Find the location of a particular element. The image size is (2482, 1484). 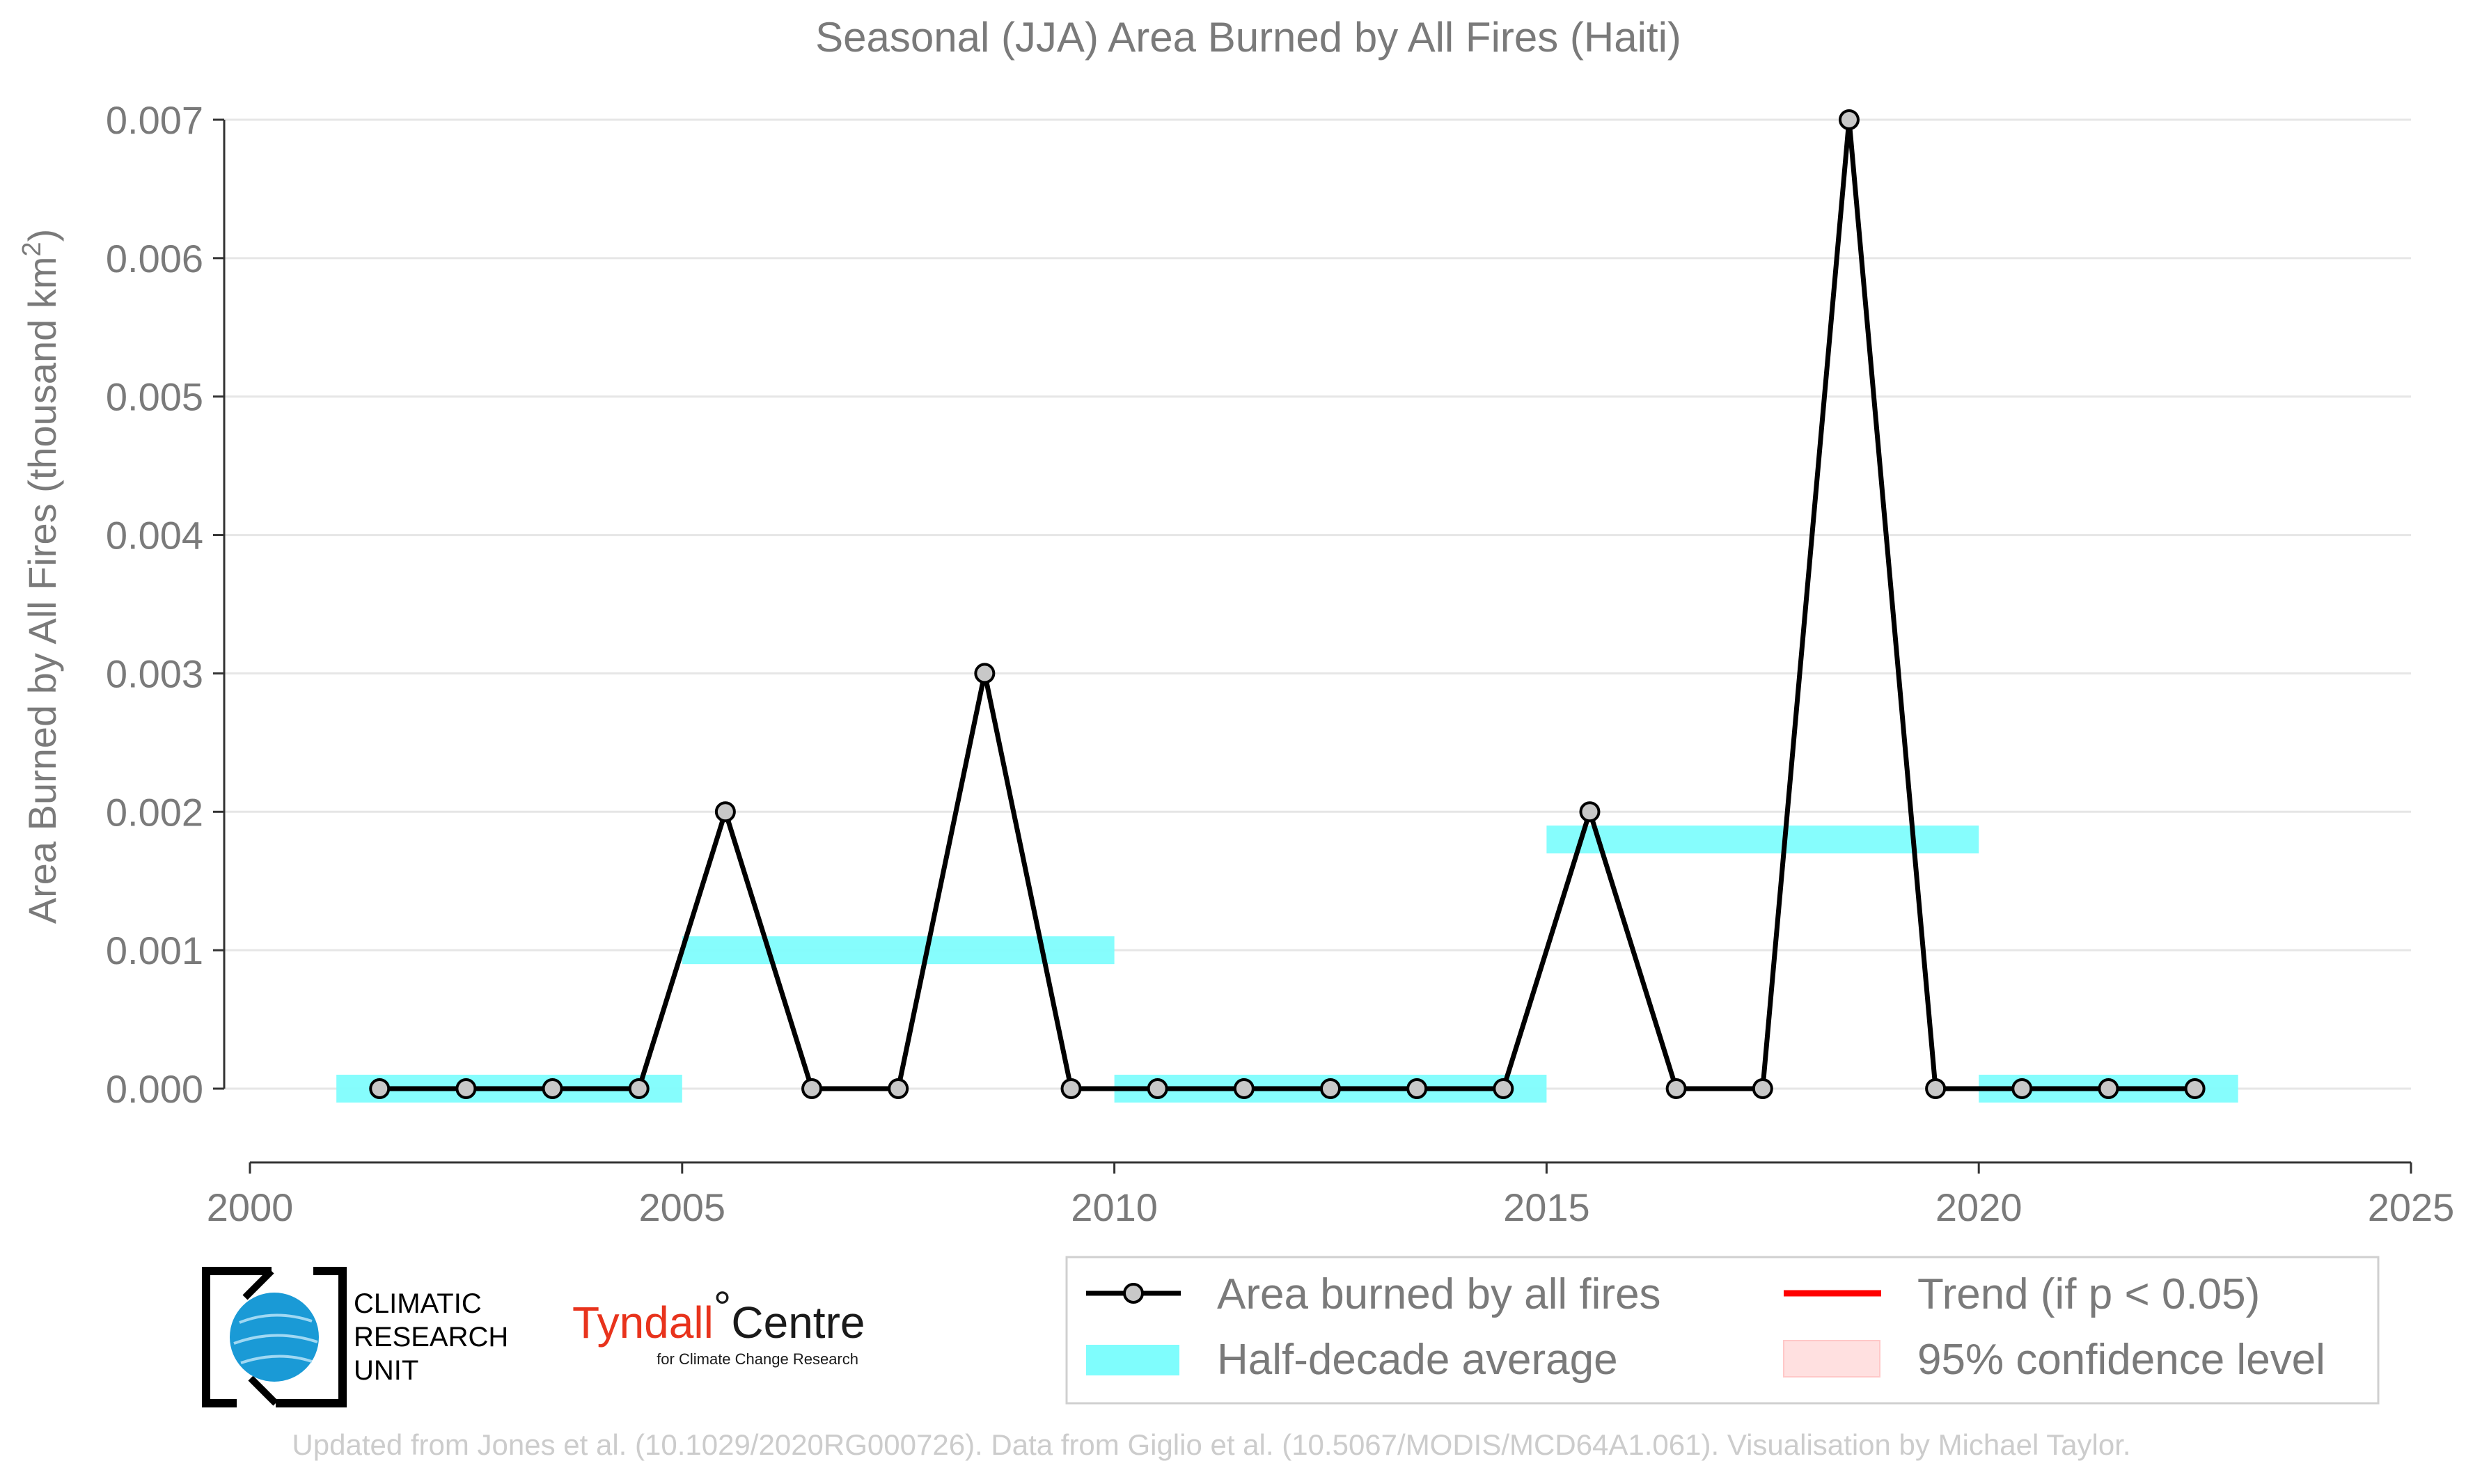

cru-logo-slash-bottom is located at coordinates (263, 1390).